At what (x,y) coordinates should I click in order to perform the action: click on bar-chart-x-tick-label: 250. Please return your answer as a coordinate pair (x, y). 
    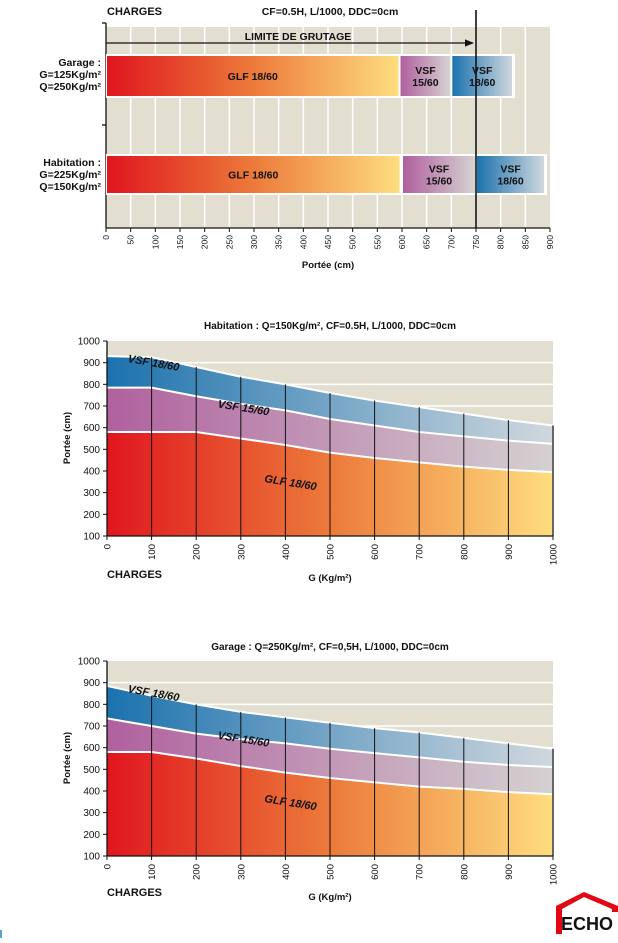
    Looking at the image, I should click on (229, 242).